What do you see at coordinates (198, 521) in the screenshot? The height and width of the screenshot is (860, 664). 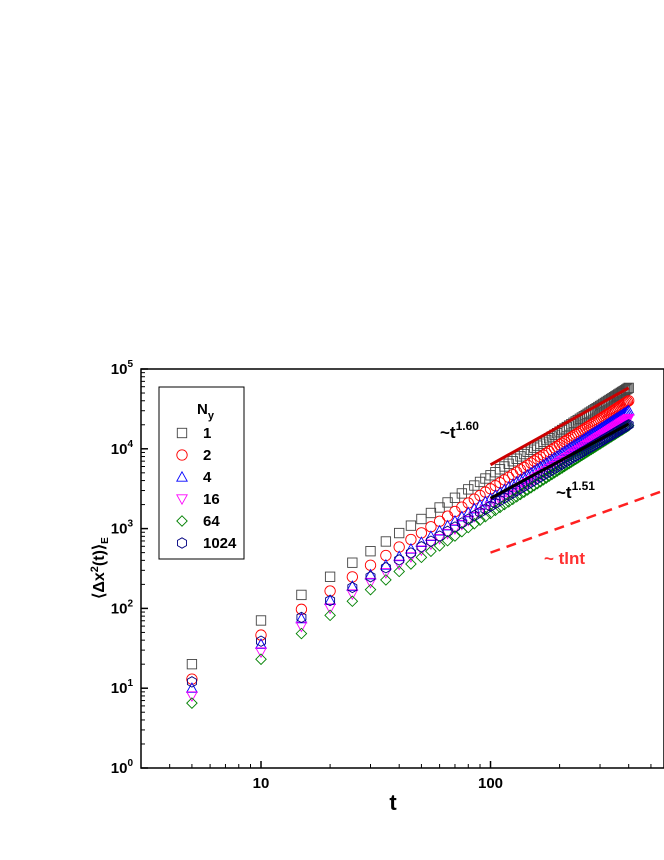 I see `legend-item-64: 64` at bounding box center [198, 521].